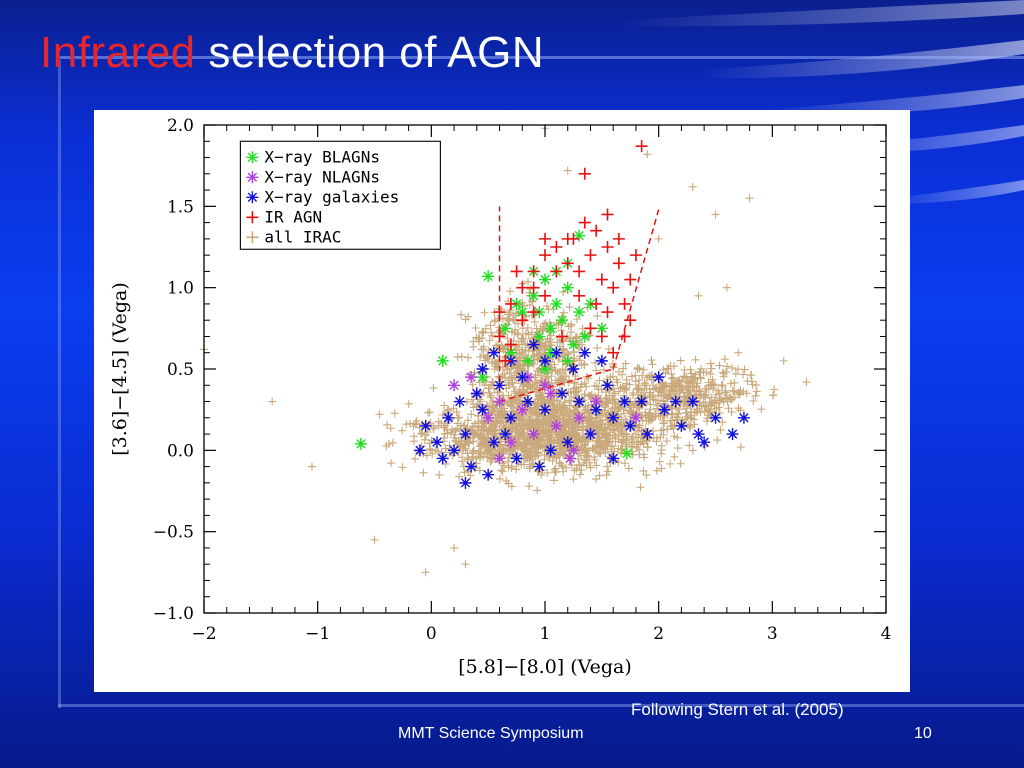 This screenshot has width=1024, height=768. Describe the element at coordinates (658, 634) in the screenshot. I see `x-tick-label: 2` at that location.